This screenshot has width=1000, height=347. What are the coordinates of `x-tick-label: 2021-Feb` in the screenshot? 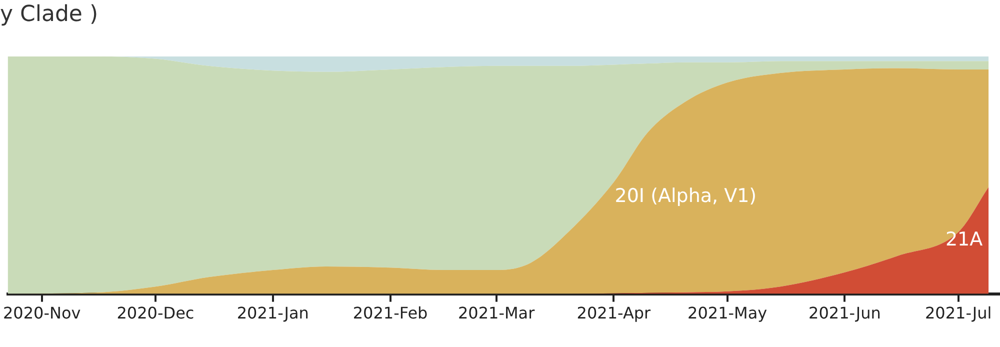 It's located at (390, 313).